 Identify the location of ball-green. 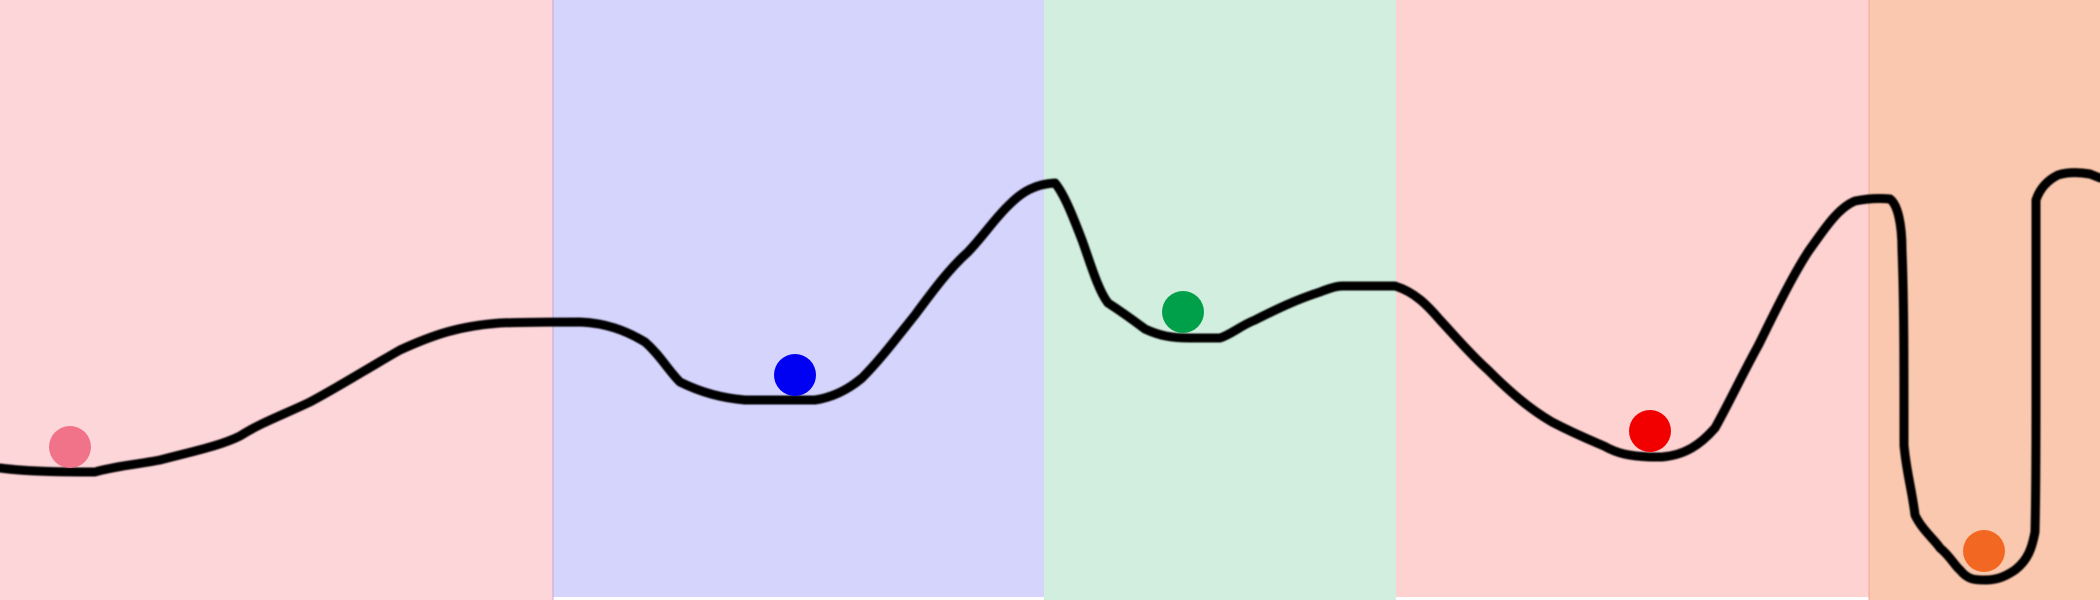
(1183, 312).